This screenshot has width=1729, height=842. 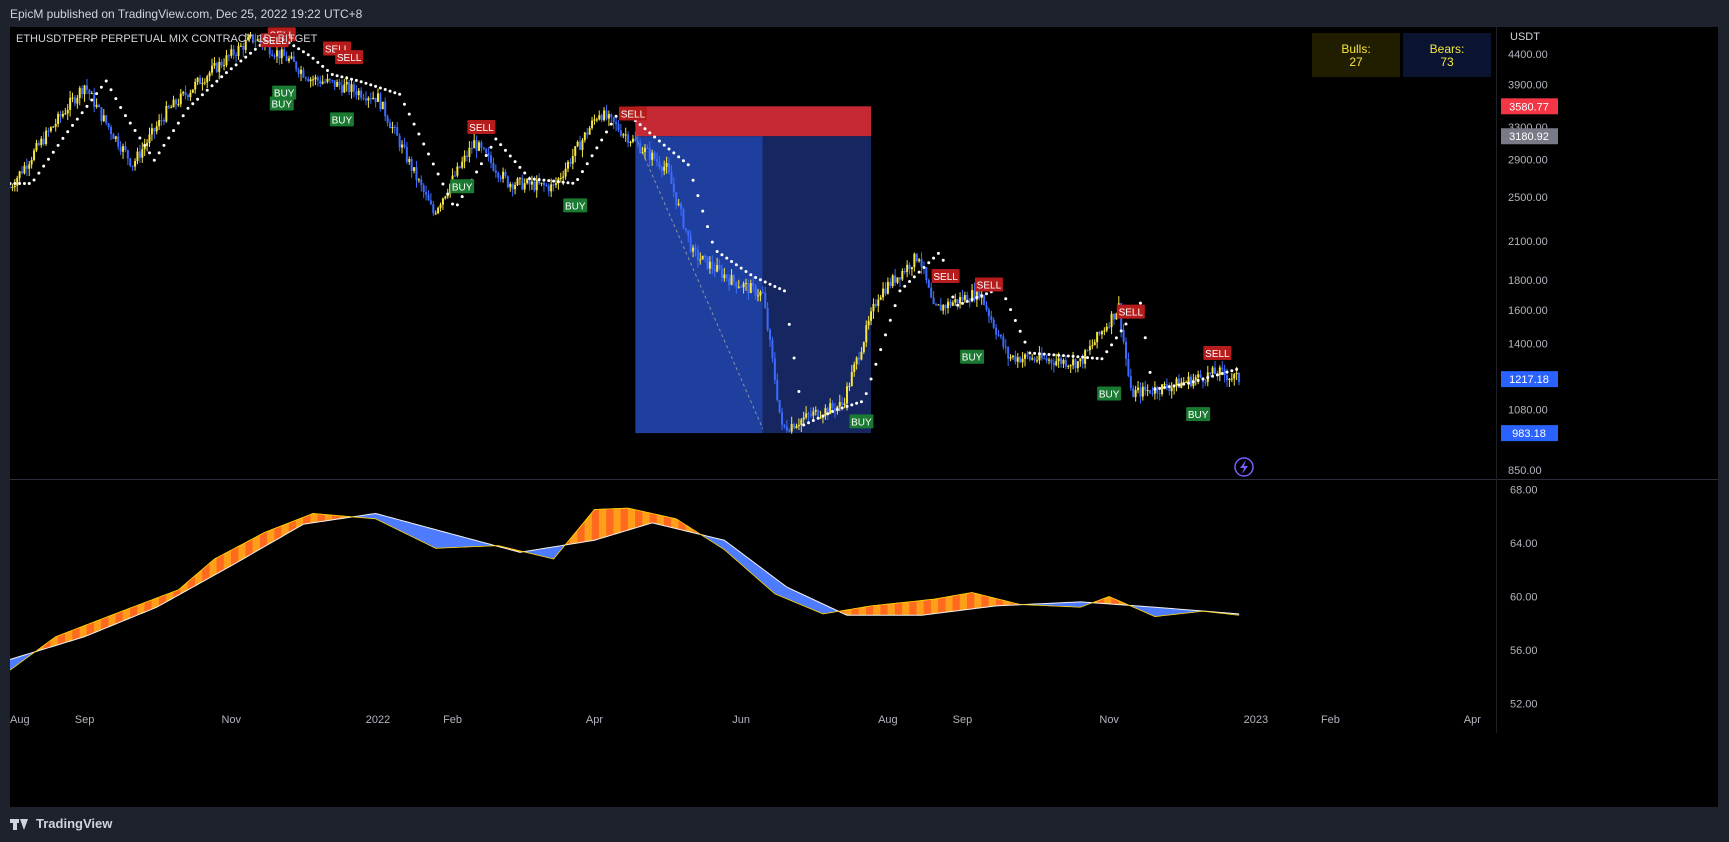 I want to click on price-tick-label: 3900.00, so click(x=1528, y=86).